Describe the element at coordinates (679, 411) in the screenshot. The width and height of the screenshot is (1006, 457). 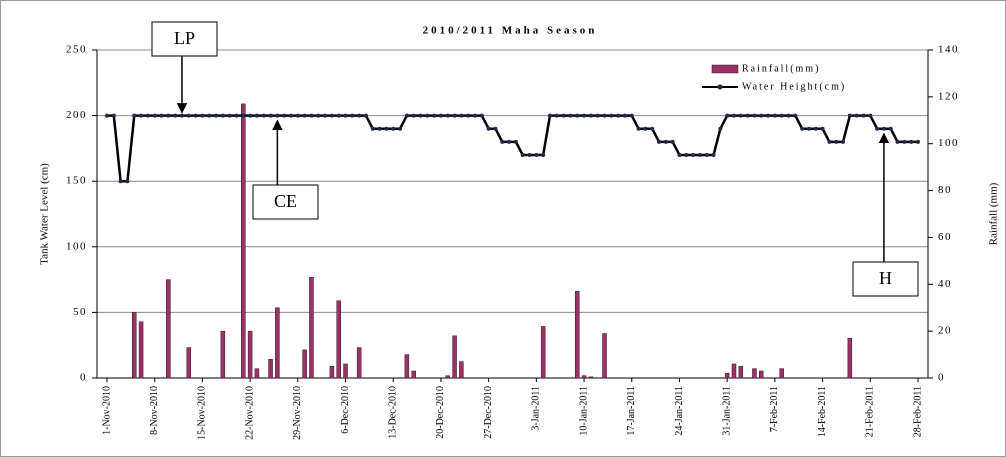
I see `x-tick-label: 24-Jan-2011` at that location.